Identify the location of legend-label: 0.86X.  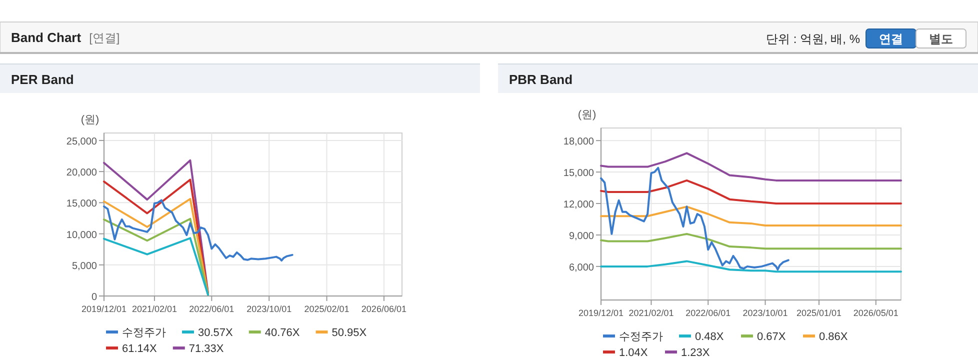
(833, 337).